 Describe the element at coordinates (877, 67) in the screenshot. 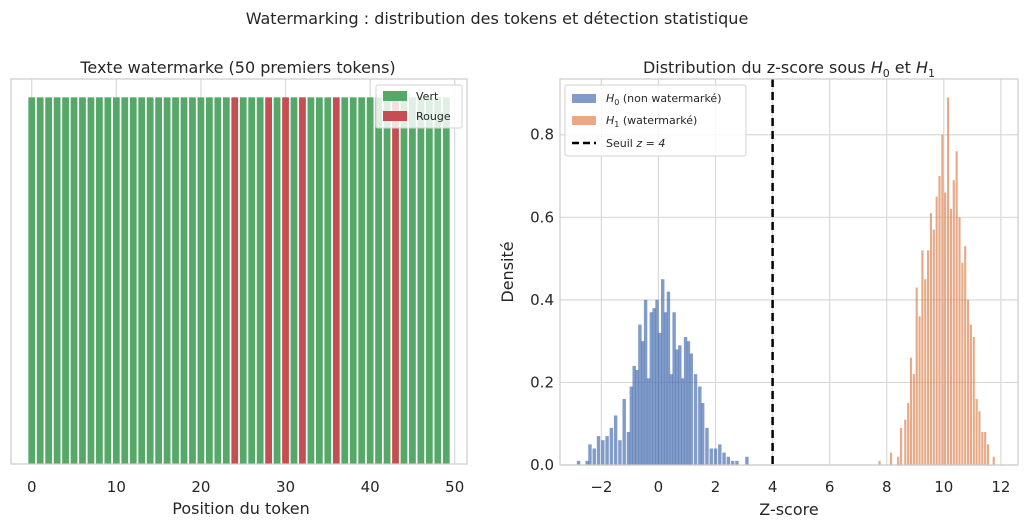

I see `right-title-h0: H` at that location.